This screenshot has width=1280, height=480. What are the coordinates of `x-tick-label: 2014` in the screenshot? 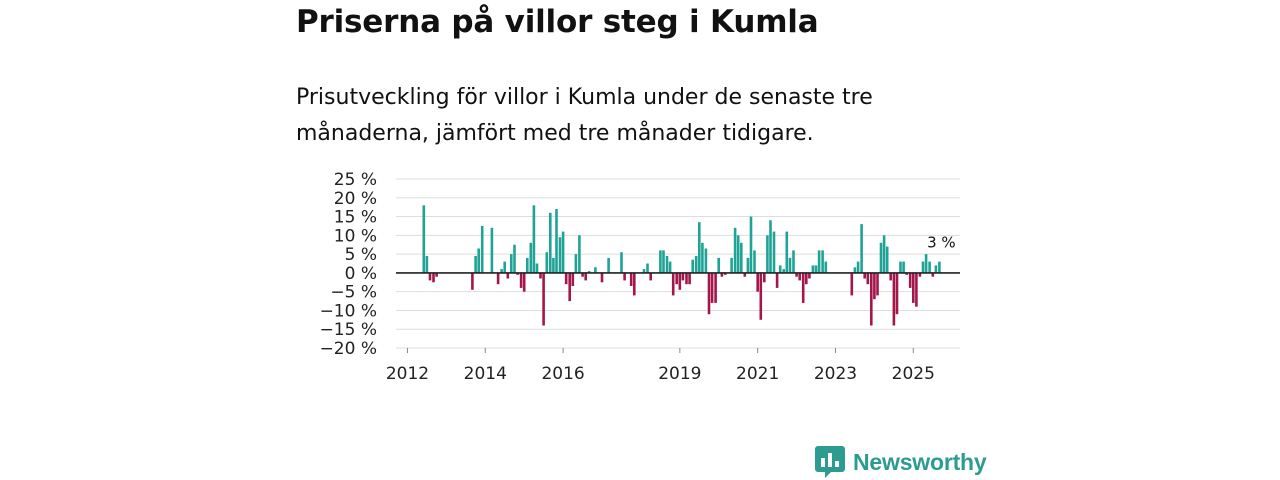 It's located at (485, 374).